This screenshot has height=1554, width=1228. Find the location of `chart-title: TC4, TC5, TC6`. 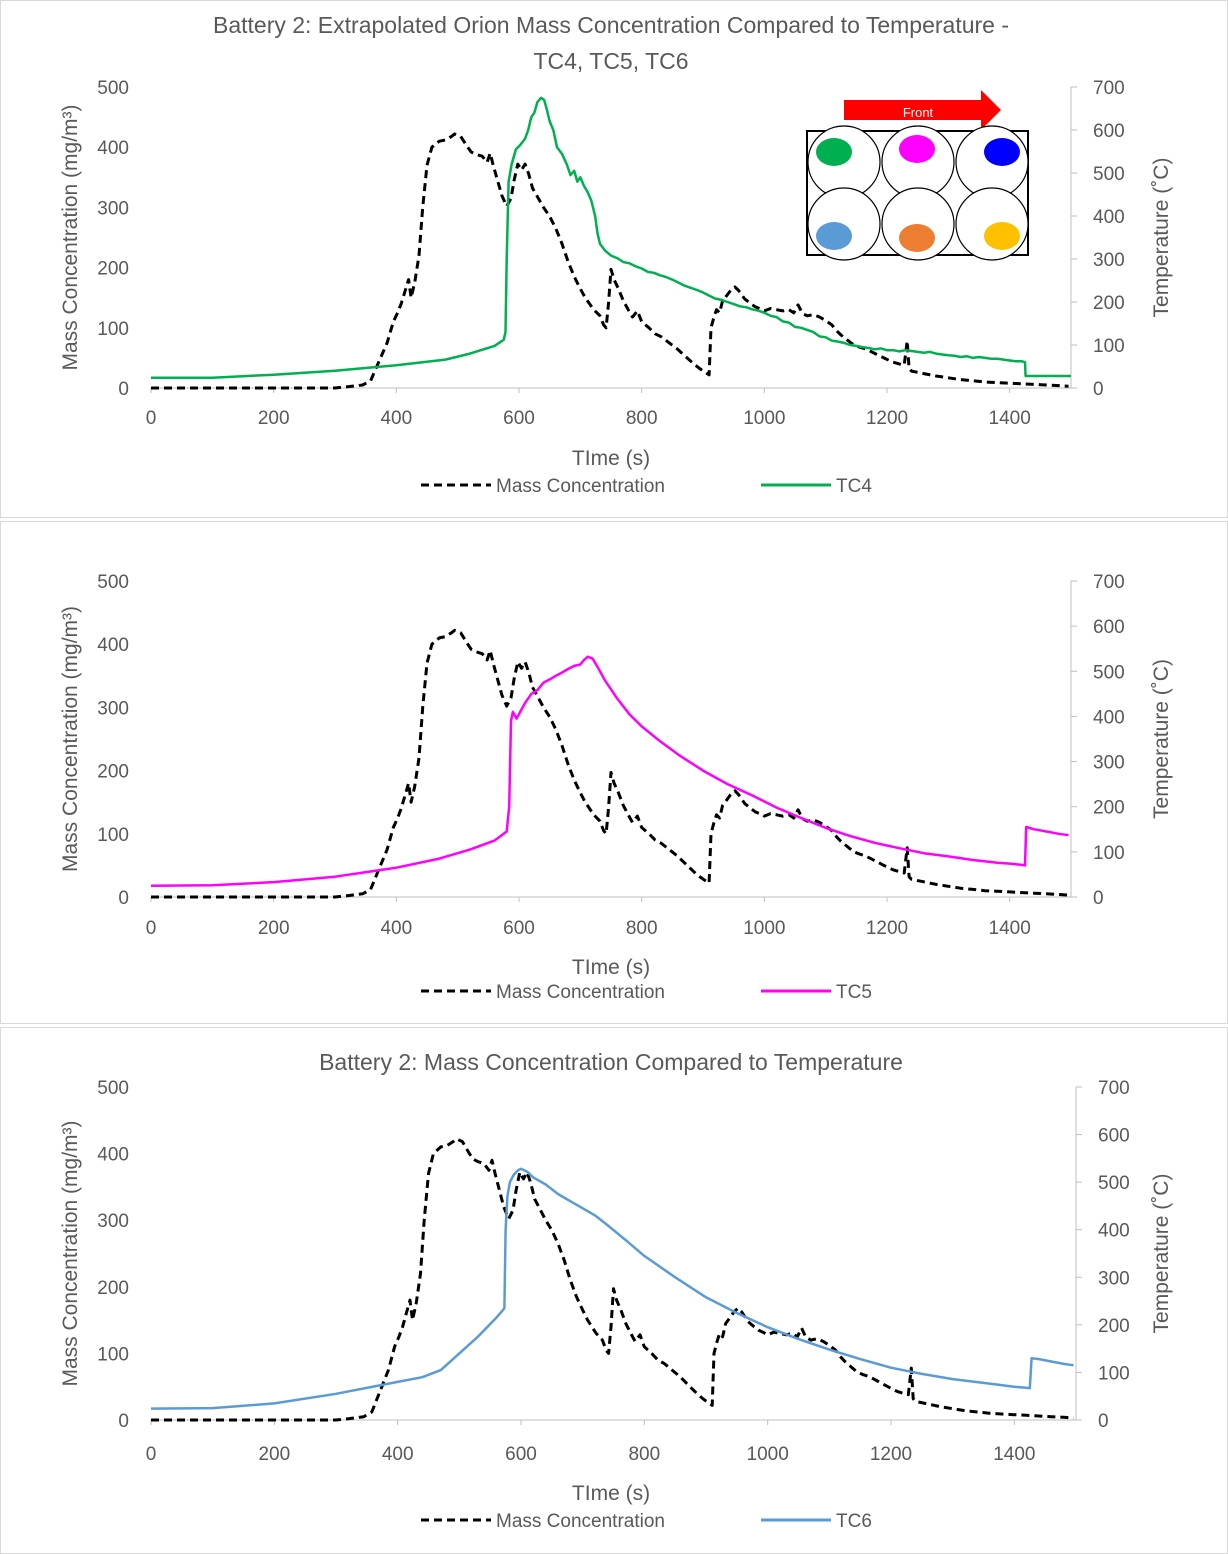

chart-title: TC4, TC5, TC6 is located at coordinates (610, 61).